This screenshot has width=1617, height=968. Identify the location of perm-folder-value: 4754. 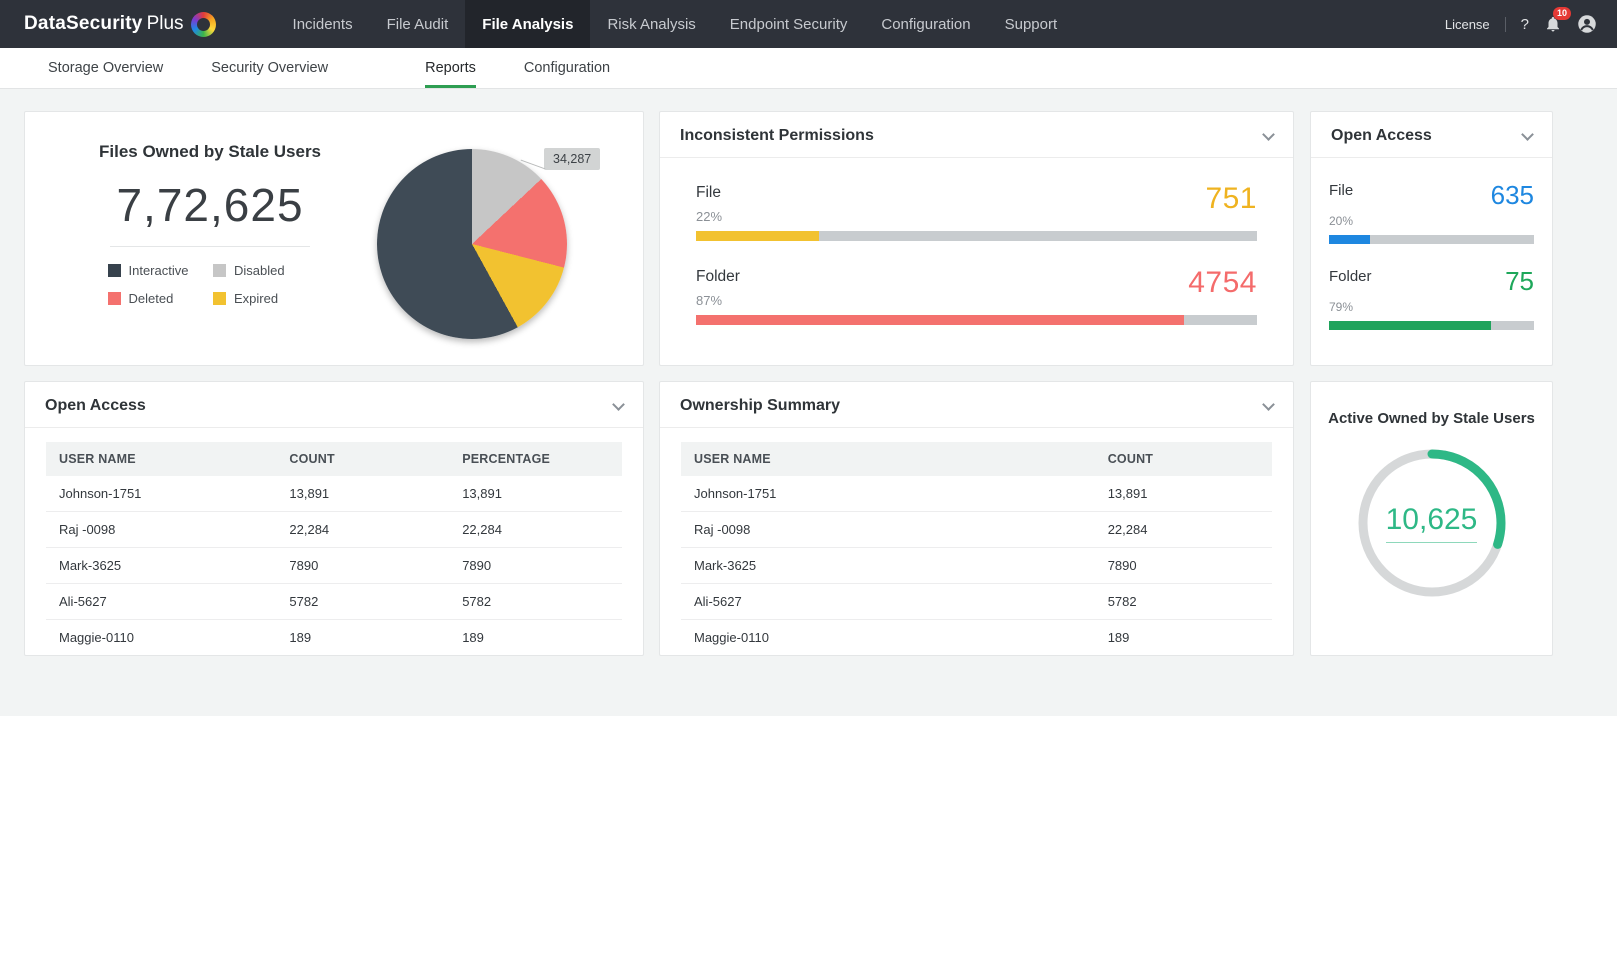
(1222, 282).